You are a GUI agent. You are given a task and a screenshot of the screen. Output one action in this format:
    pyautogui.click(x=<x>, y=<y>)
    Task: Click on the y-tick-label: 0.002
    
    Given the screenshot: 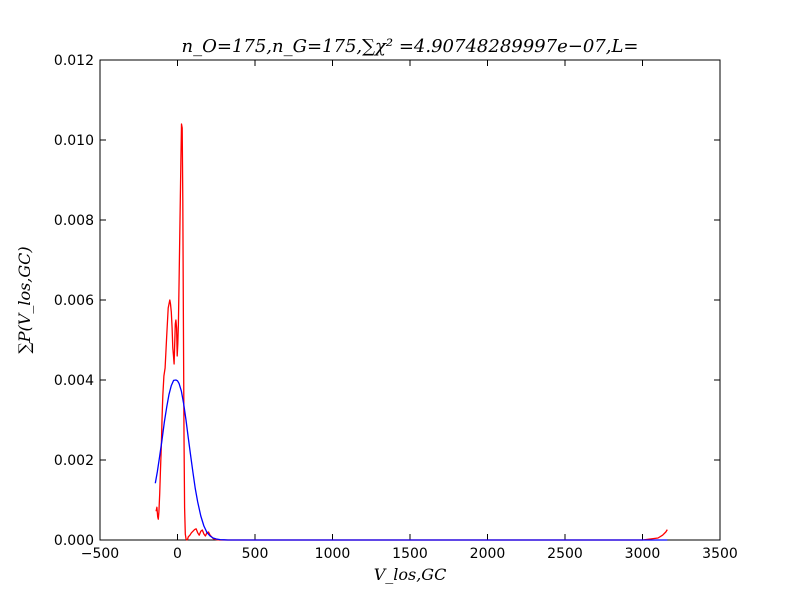 What is the action you would take?
    pyautogui.click(x=74, y=461)
    